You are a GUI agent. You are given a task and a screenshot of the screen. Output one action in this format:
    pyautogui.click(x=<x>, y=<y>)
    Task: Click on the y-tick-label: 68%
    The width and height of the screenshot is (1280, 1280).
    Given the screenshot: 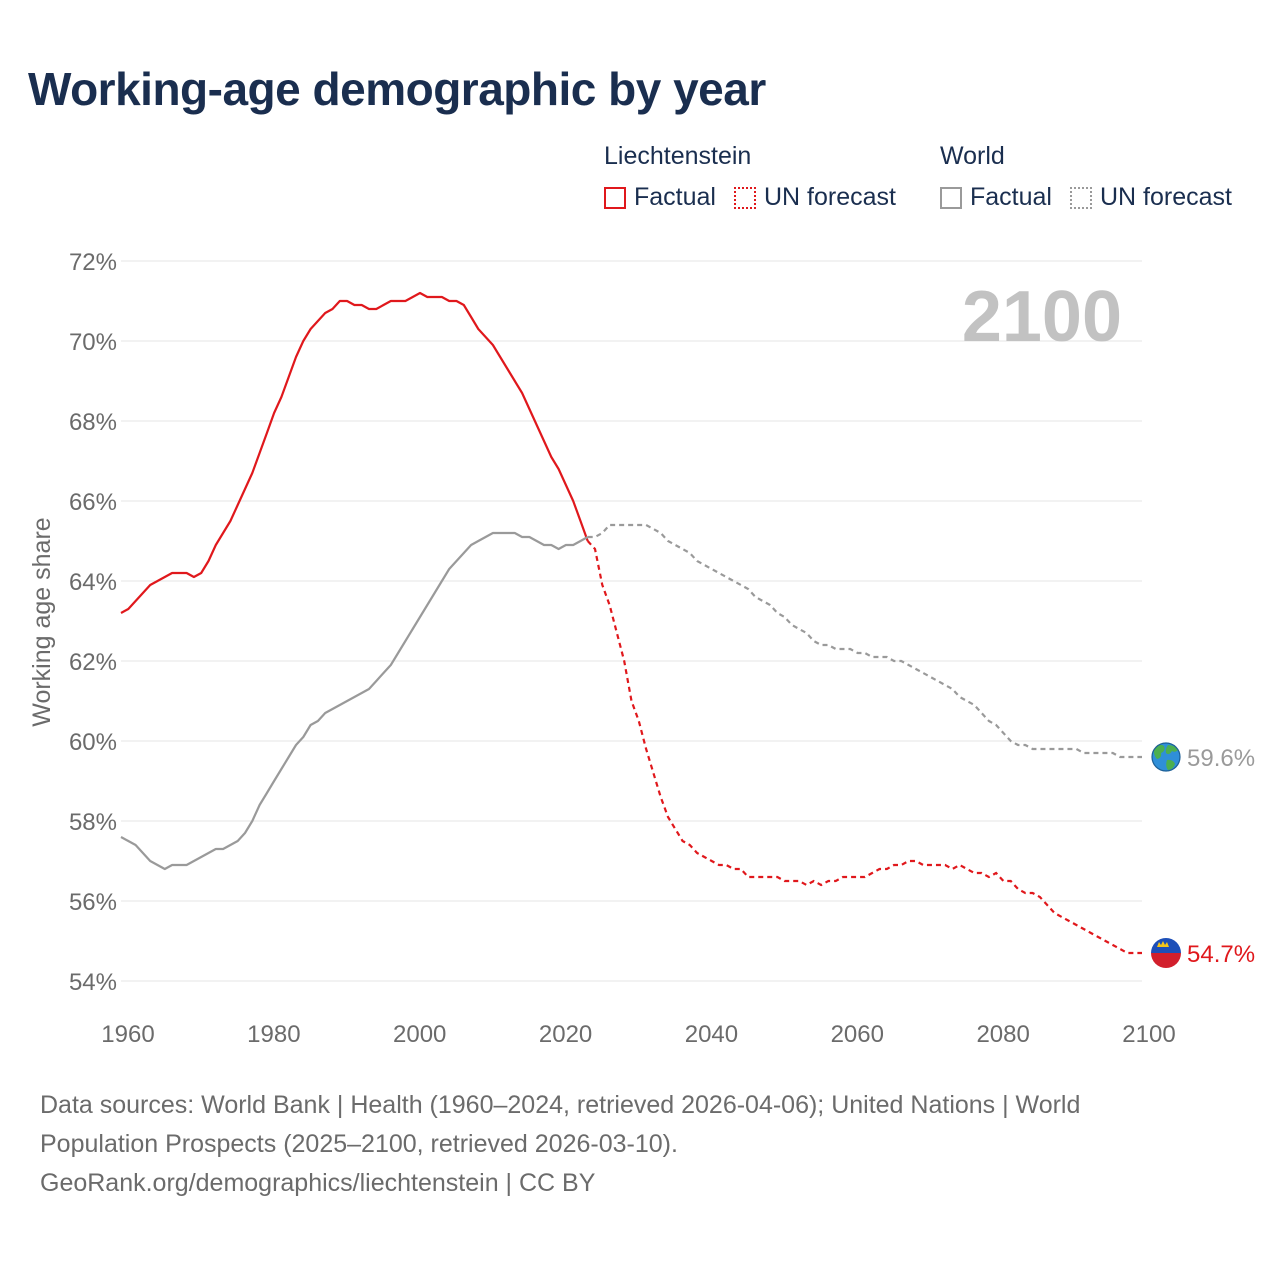 What is the action you would take?
    pyautogui.click(x=93, y=422)
    